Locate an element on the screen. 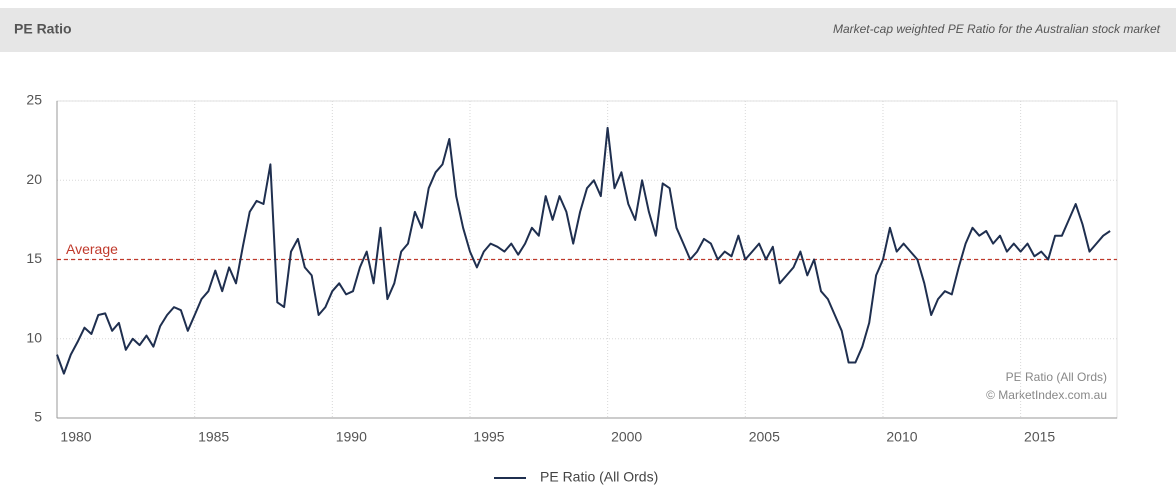 This screenshot has height=492, width=1176. y-tick-label: 20 is located at coordinates (34, 179).